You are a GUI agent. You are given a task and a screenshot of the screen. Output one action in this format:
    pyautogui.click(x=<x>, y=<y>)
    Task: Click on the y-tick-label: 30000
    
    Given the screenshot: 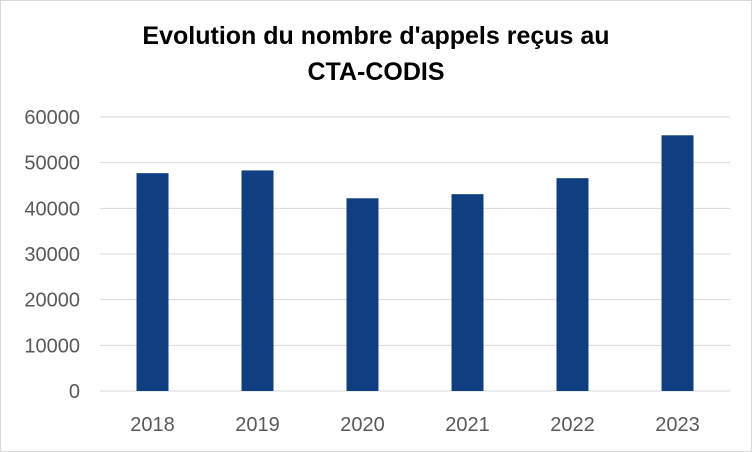 What is the action you would take?
    pyautogui.click(x=52, y=255)
    